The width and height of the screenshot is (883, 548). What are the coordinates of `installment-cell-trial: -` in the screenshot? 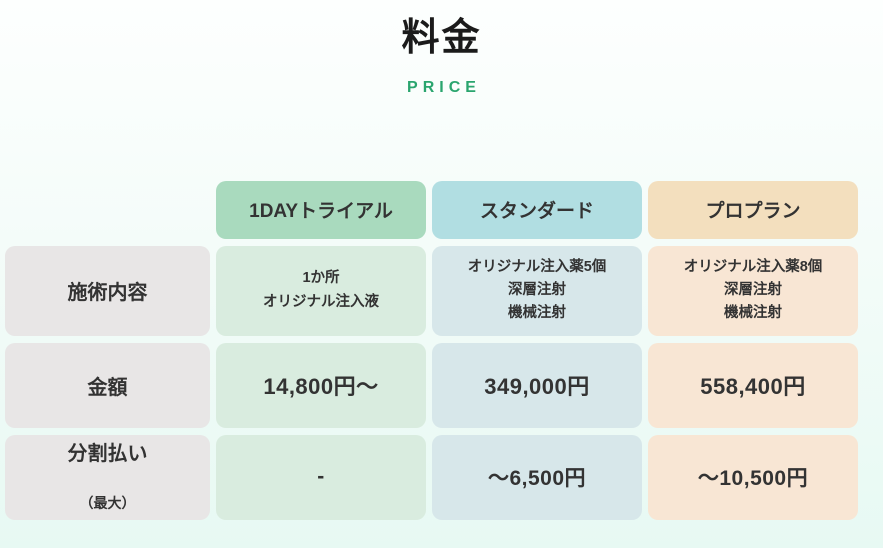 It's located at (321, 477).